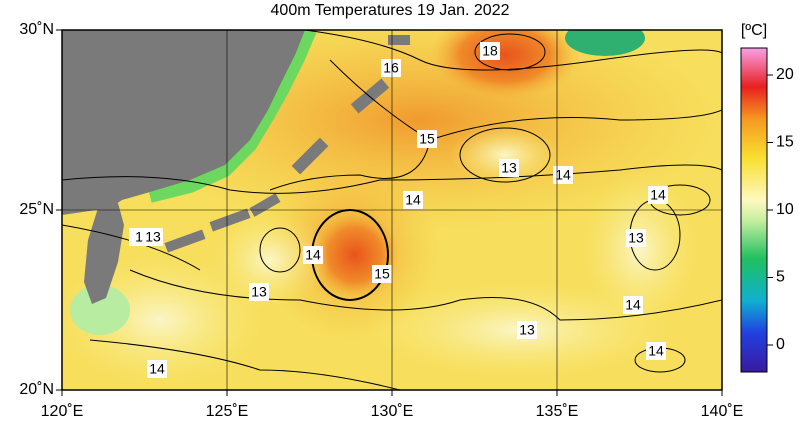  Describe the element at coordinates (780, 344) in the screenshot. I see `colorbar-tick-label: 0` at that location.